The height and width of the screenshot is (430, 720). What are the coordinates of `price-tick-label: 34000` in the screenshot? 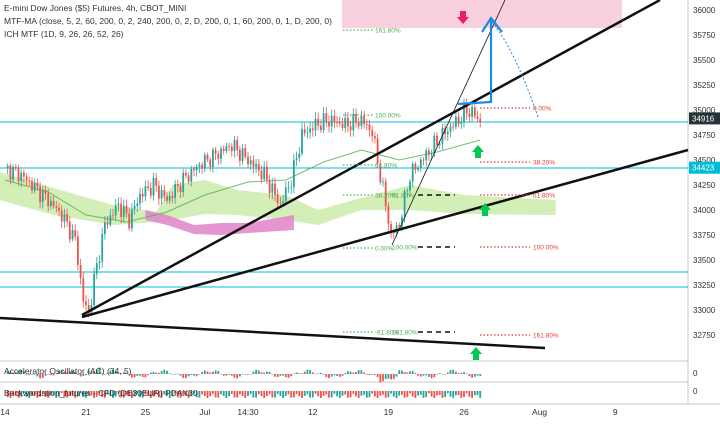 It's located at (704, 210).